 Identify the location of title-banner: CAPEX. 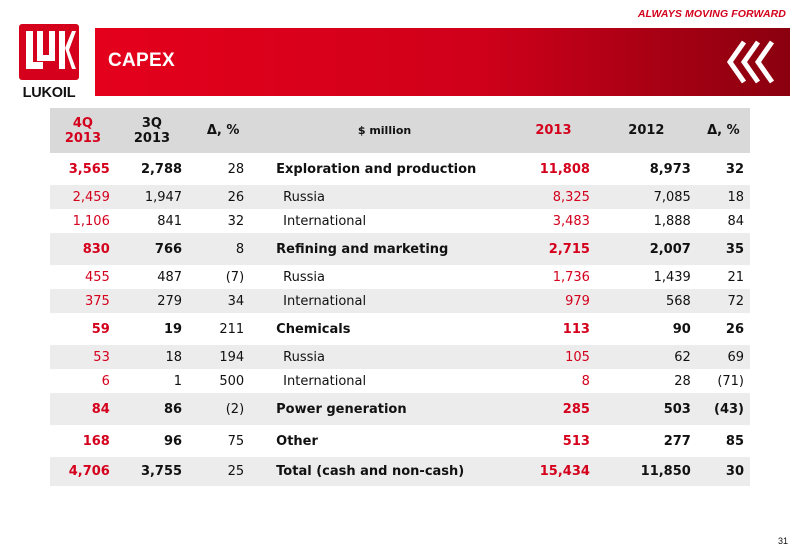
(442, 62).